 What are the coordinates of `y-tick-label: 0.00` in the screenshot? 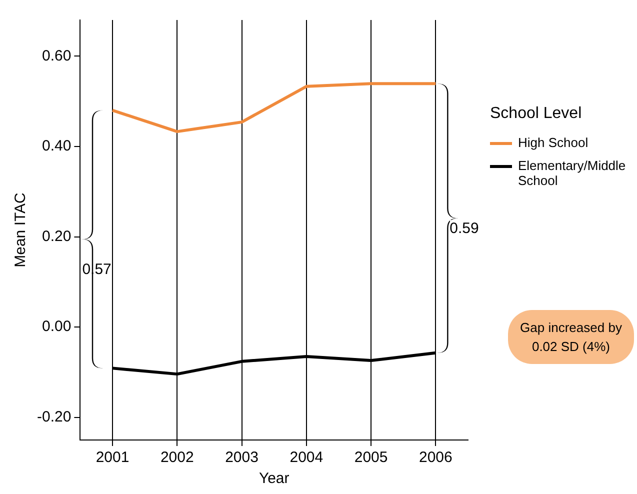 It's located at (57, 327).